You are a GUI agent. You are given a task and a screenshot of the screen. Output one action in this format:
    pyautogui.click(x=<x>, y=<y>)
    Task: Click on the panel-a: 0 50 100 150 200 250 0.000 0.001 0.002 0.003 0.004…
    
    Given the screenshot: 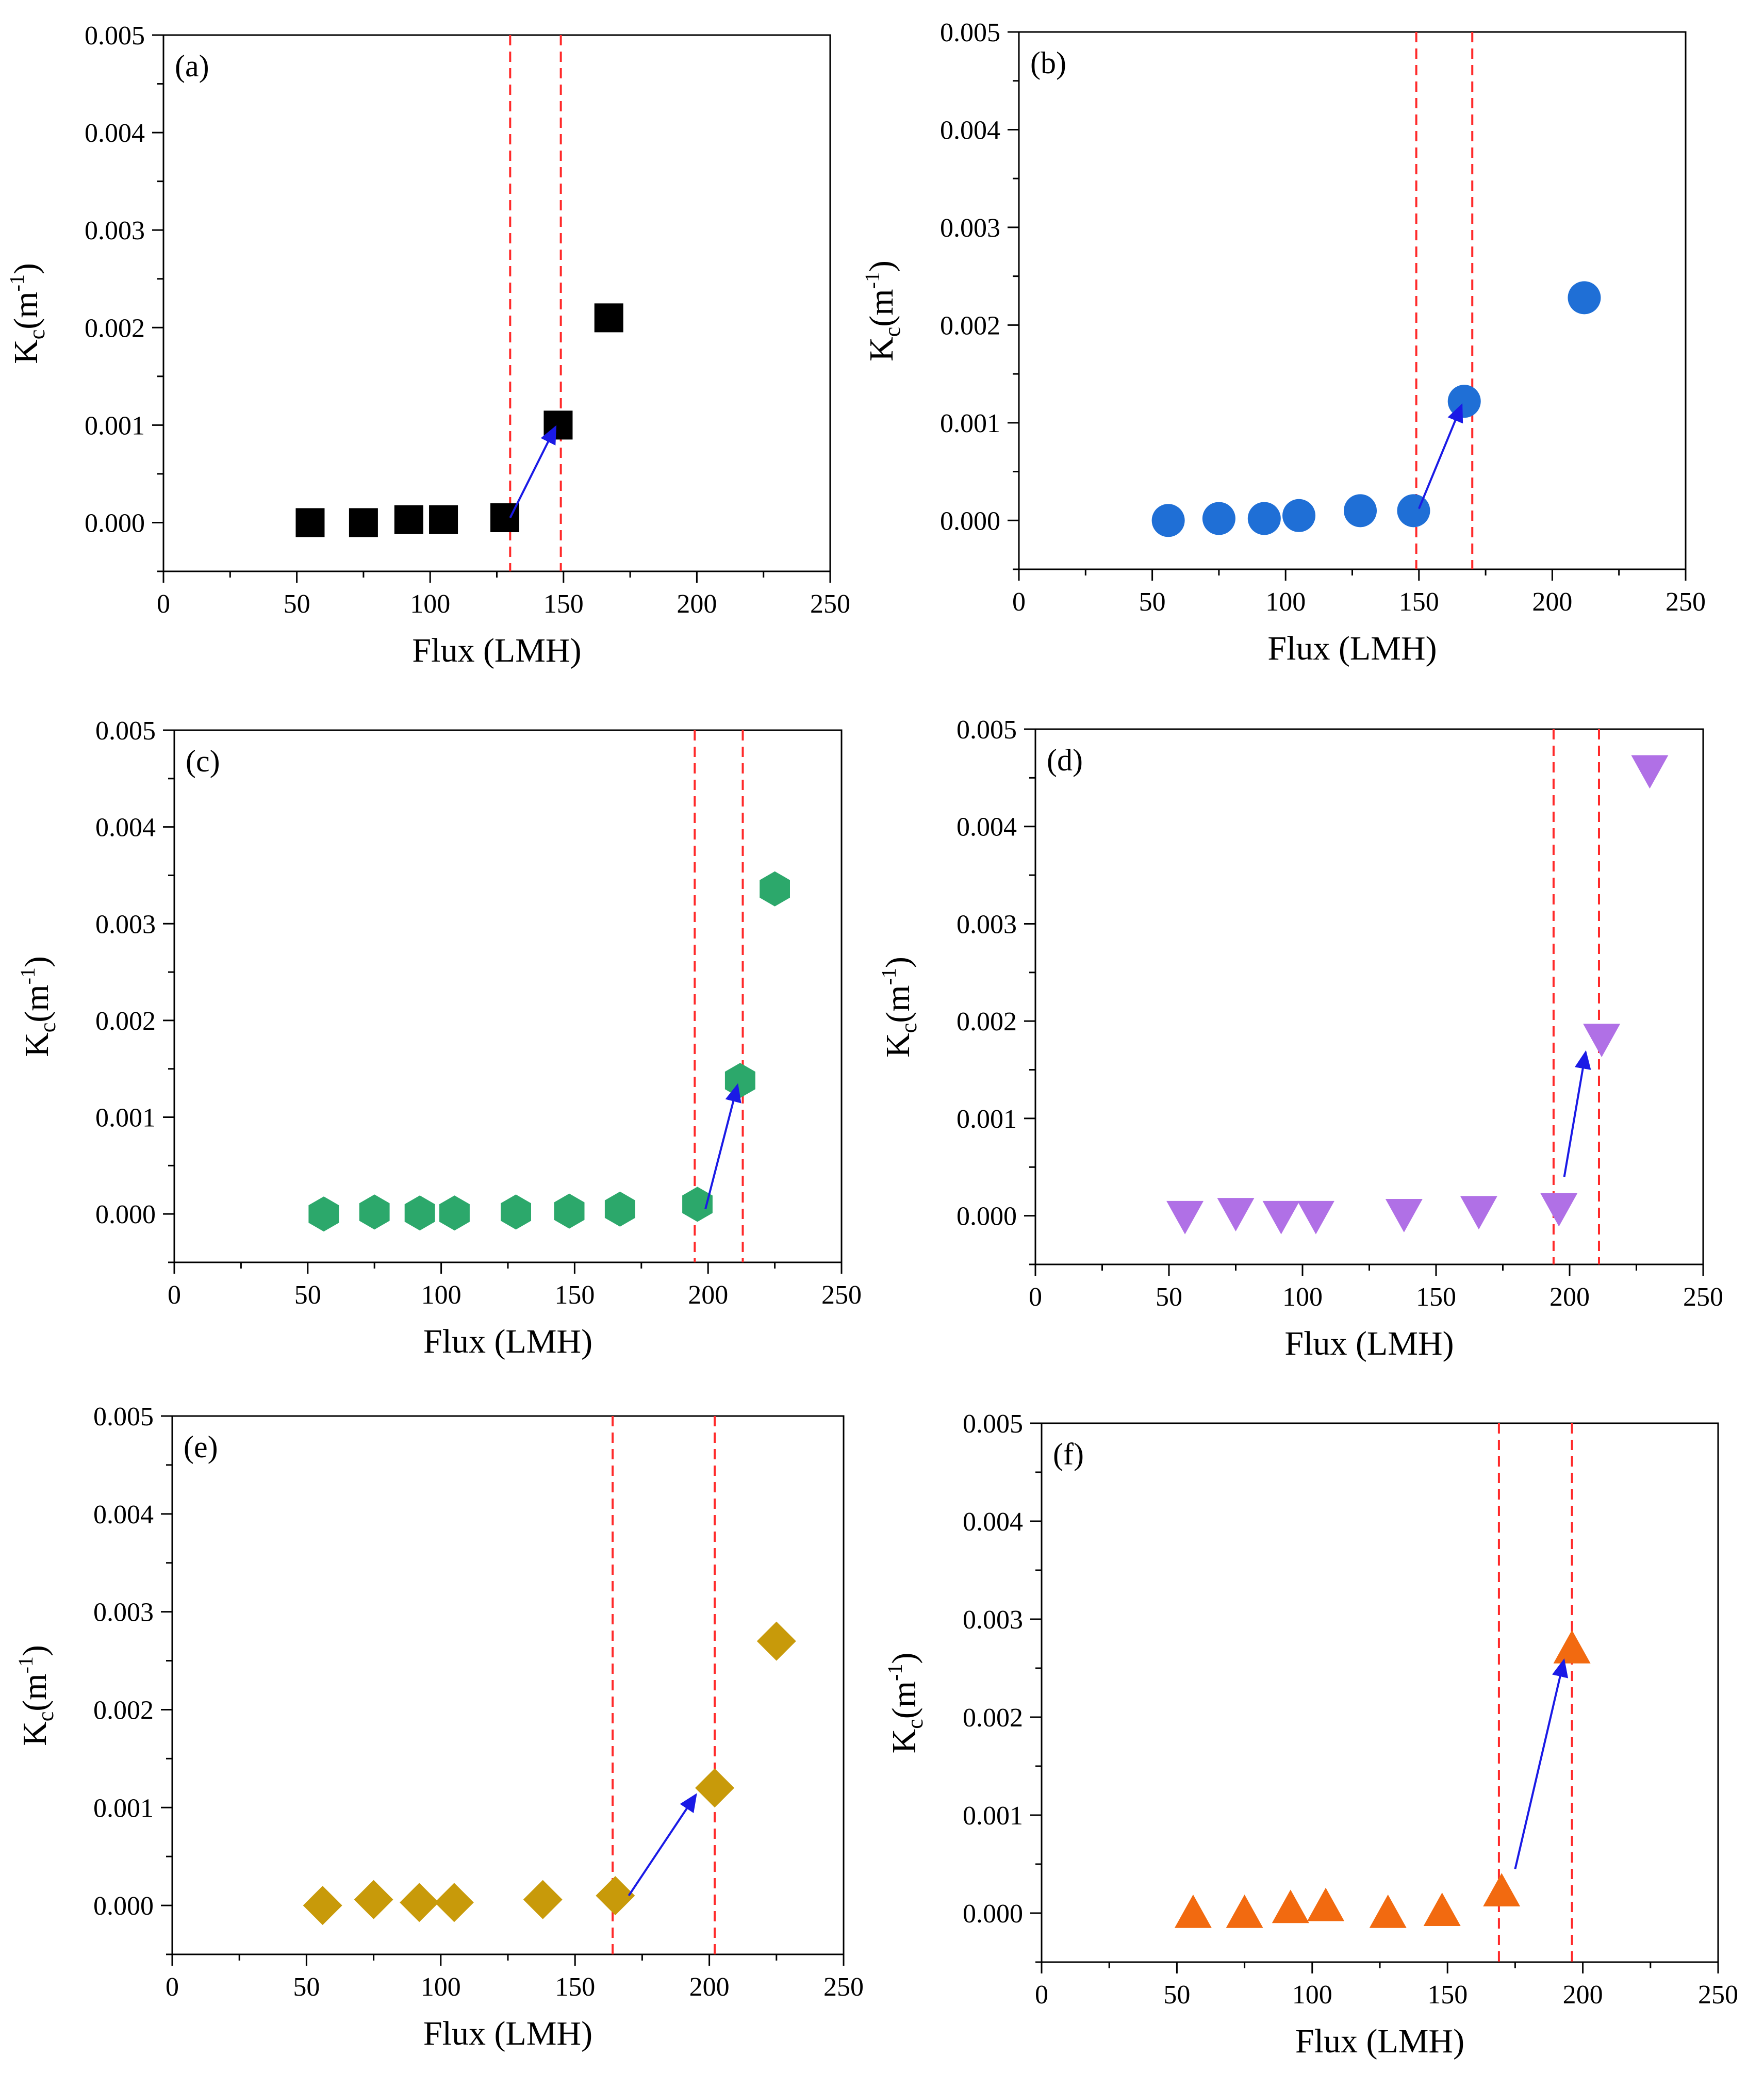 What is the action you would take?
    pyautogui.click(x=427, y=345)
    